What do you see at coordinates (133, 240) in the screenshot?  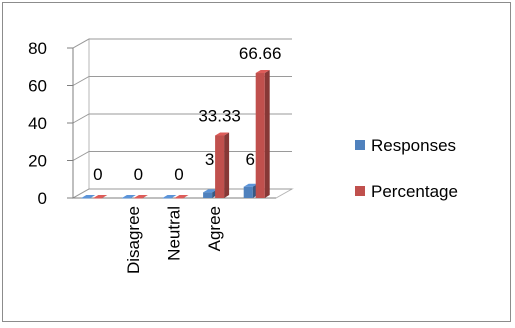 I see `category-label: Disagree` at bounding box center [133, 240].